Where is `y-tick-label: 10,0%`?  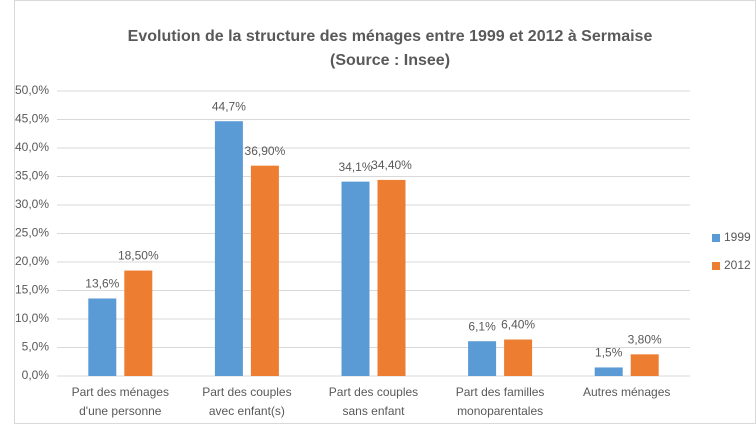 y-tick-label: 10,0% is located at coordinates (32, 318).